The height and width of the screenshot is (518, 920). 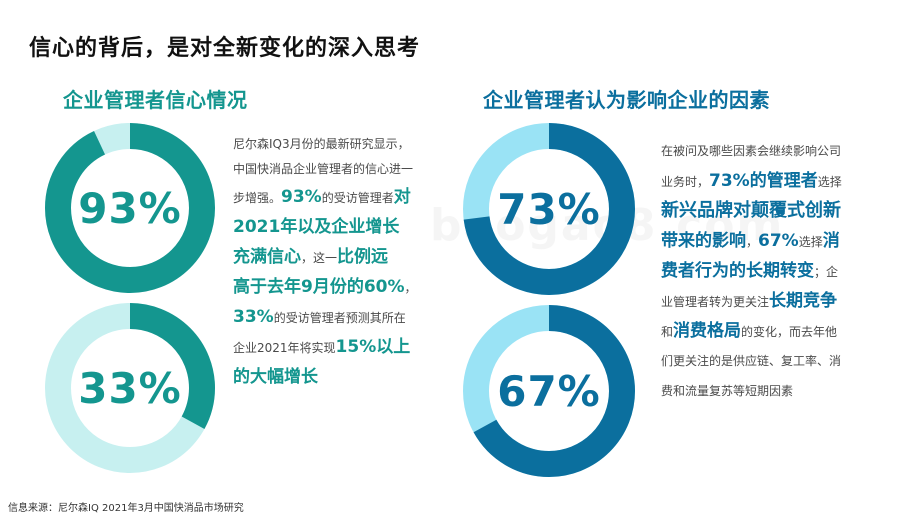 I want to click on text-line: 费者行为的长期转变；企, so click(x=773, y=271).